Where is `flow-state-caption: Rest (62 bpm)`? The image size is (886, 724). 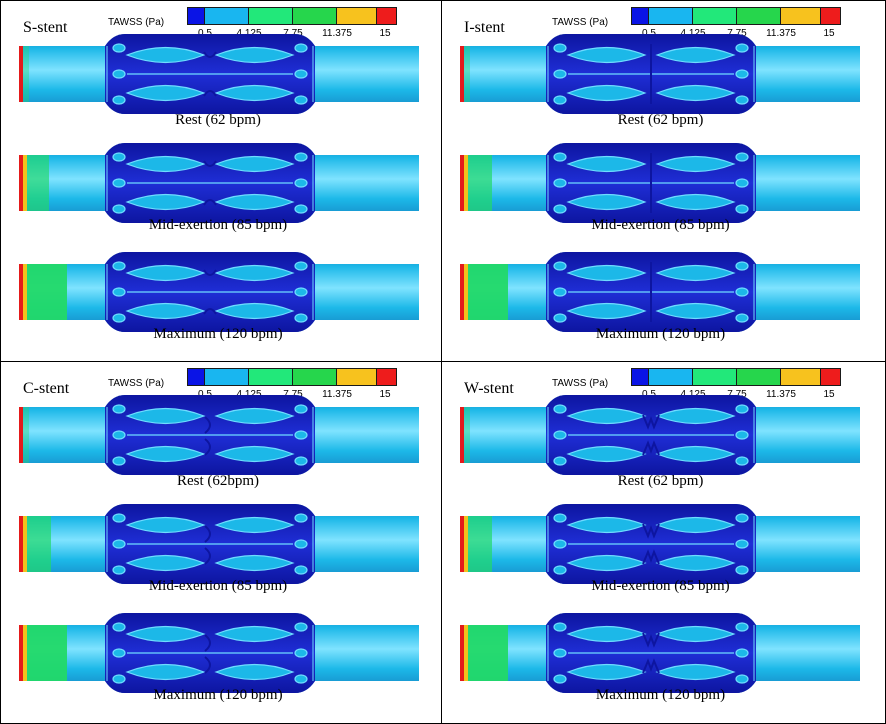
flow-state-caption: Rest (62 bpm) is located at coordinates (660, 120).